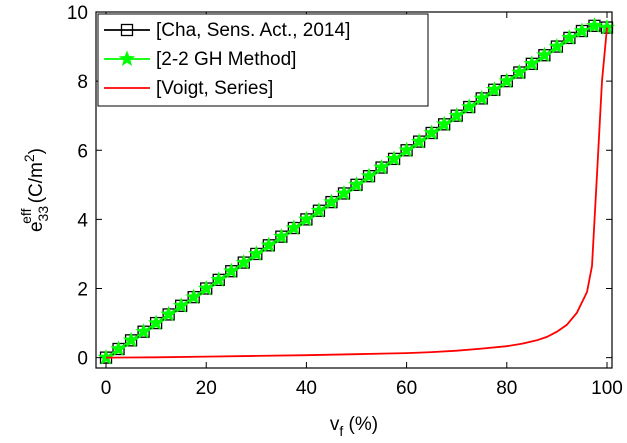  What do you see at coordinates (106, 388) in the screenshot?
I see `x-tick-label: 0` at bounding box center [106, 388].